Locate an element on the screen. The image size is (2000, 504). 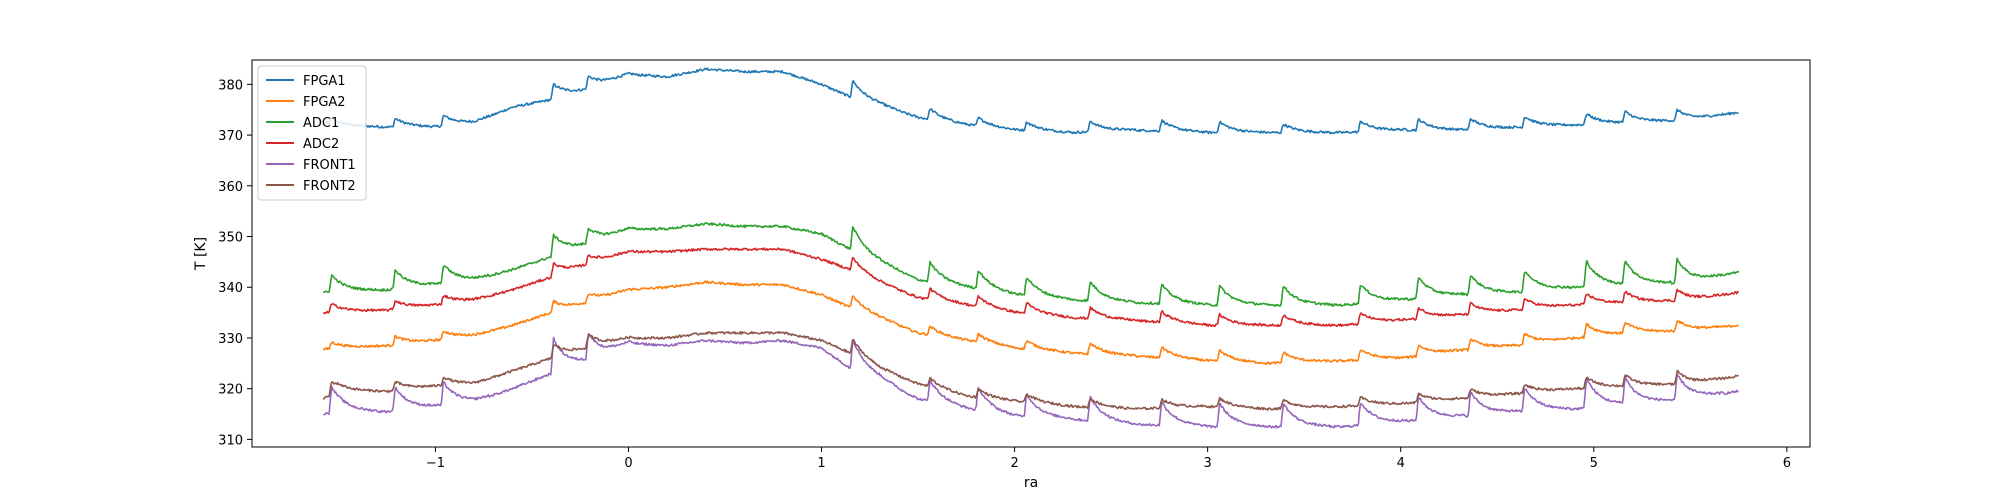
series-line-fpga1 is located at coordinates (1030, 101).